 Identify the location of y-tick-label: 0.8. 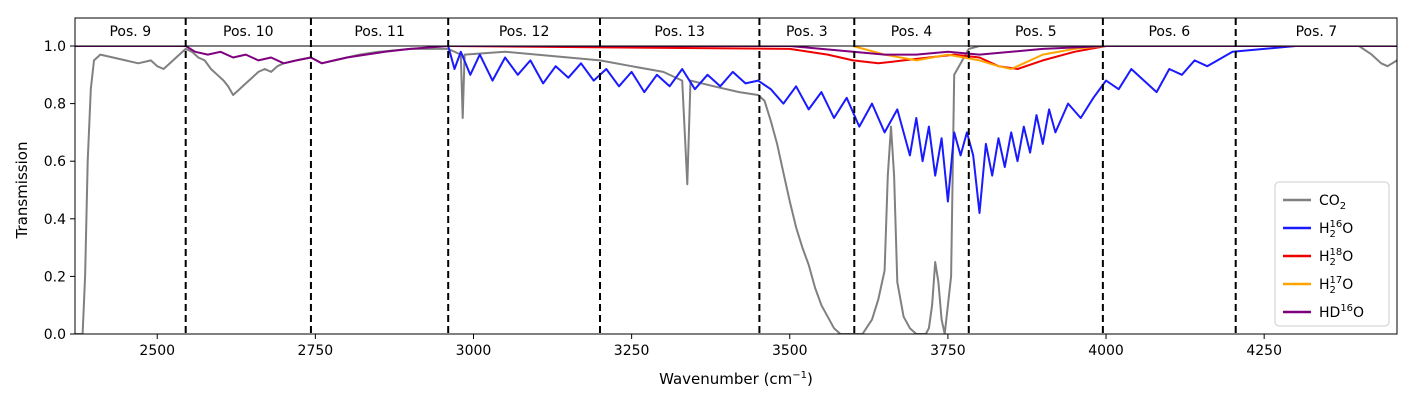
(55, 105).